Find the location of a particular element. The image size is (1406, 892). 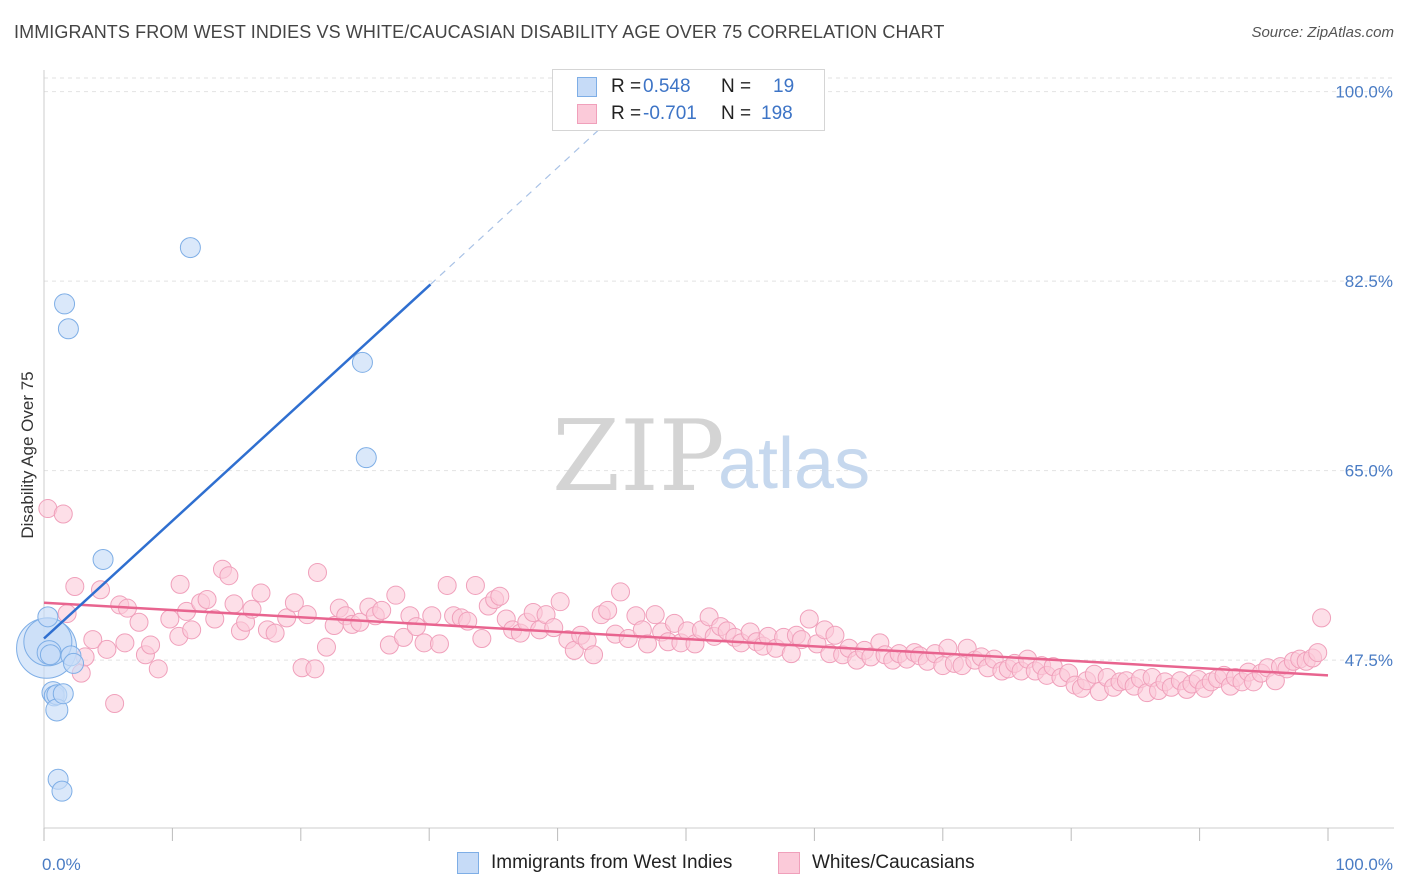

series-1-swatch is located at coordinates (587, 87).